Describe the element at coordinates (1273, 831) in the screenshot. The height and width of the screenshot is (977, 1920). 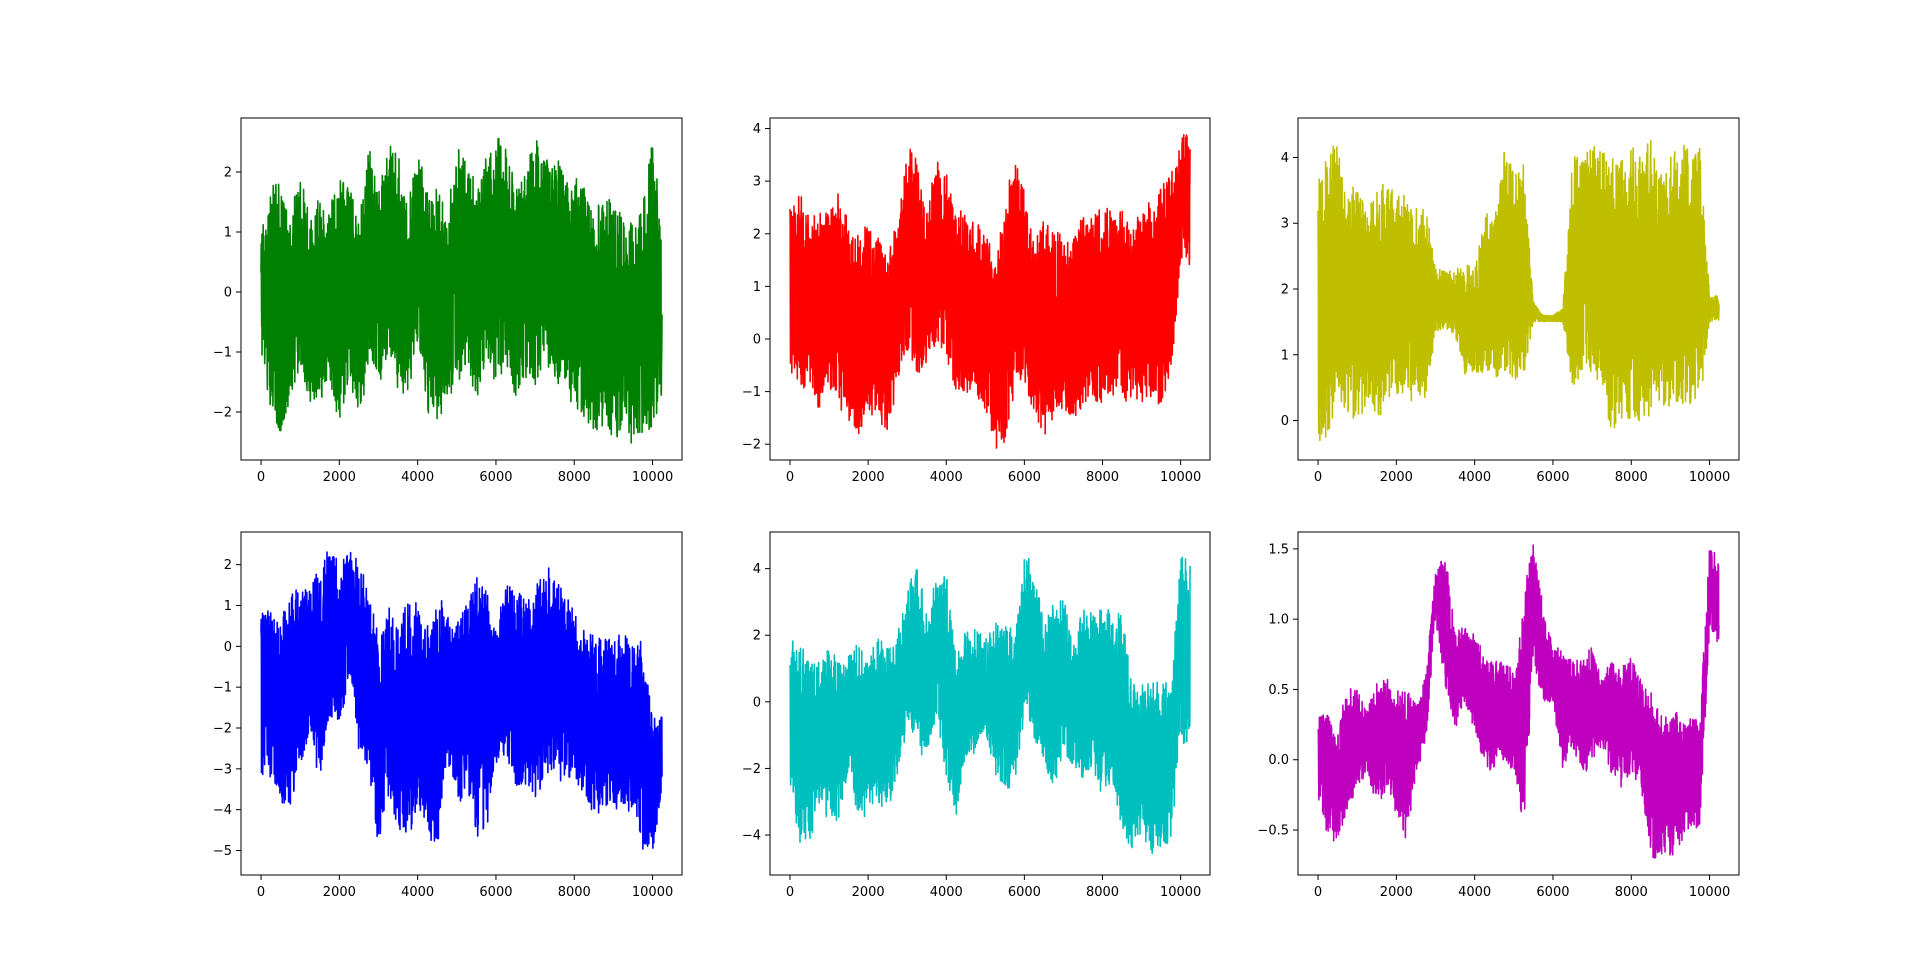
I see `y-tick-label: −0.5` at that location.